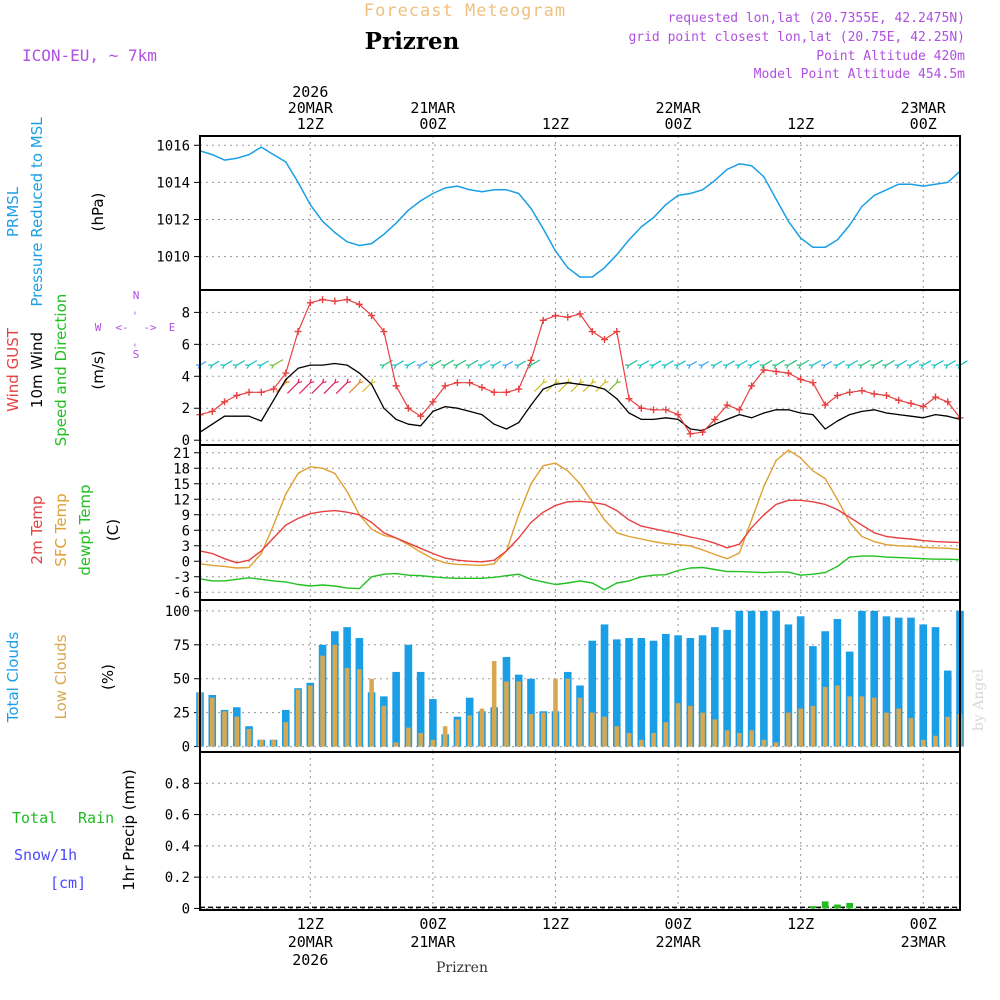 The width and height of the screenshot is (1000, 1000). What do you see at coordinates (678, 108) in the screenshot?
I see `top-time-label: 22MAR` at bounding box center [678, 108].